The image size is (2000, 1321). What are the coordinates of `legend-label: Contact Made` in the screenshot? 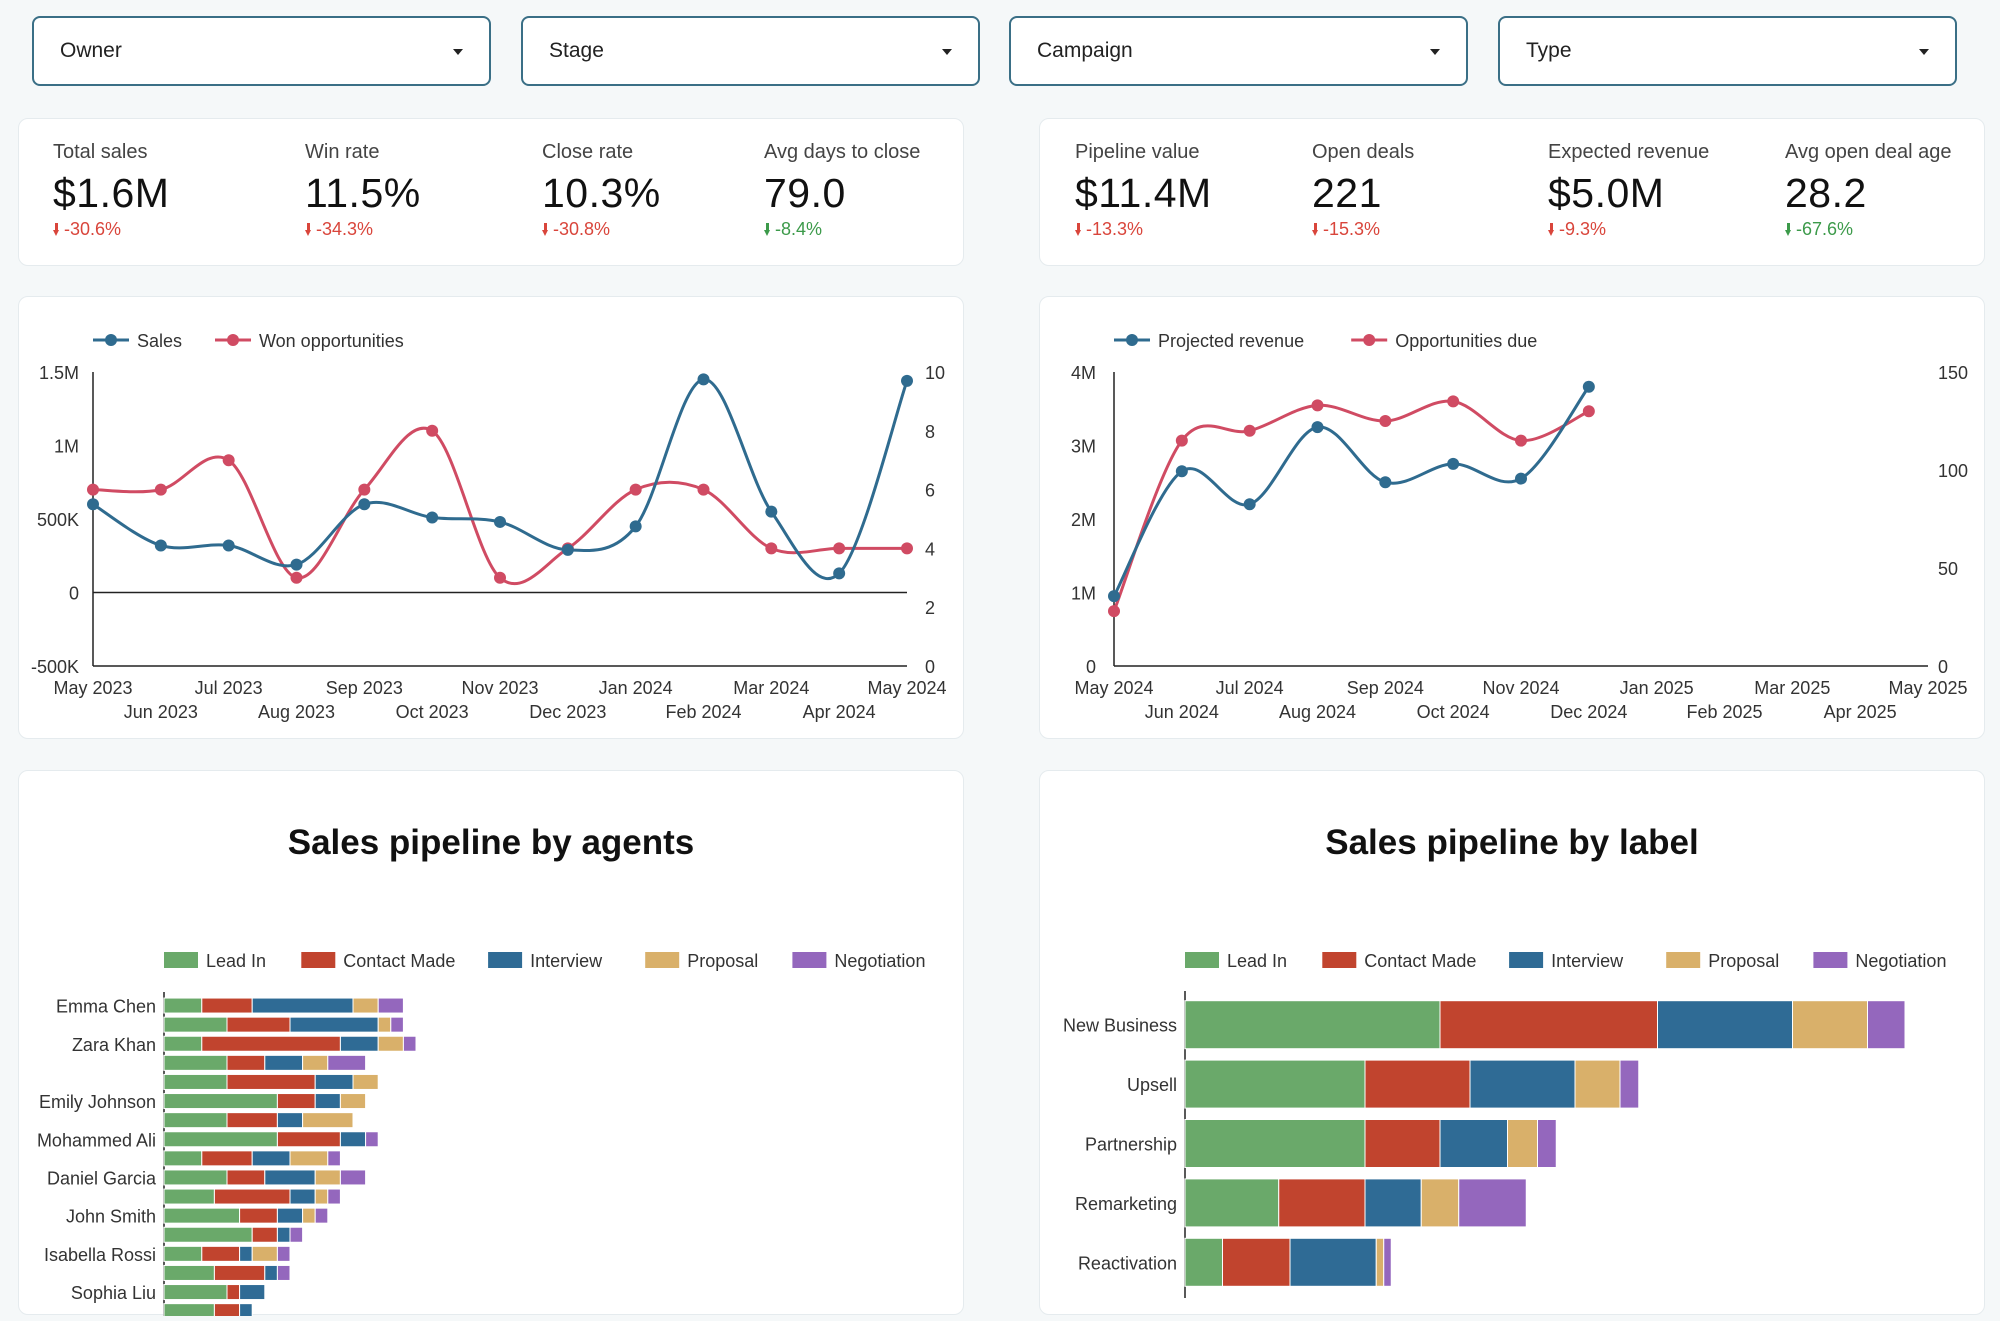 It's located at (1420, 961).